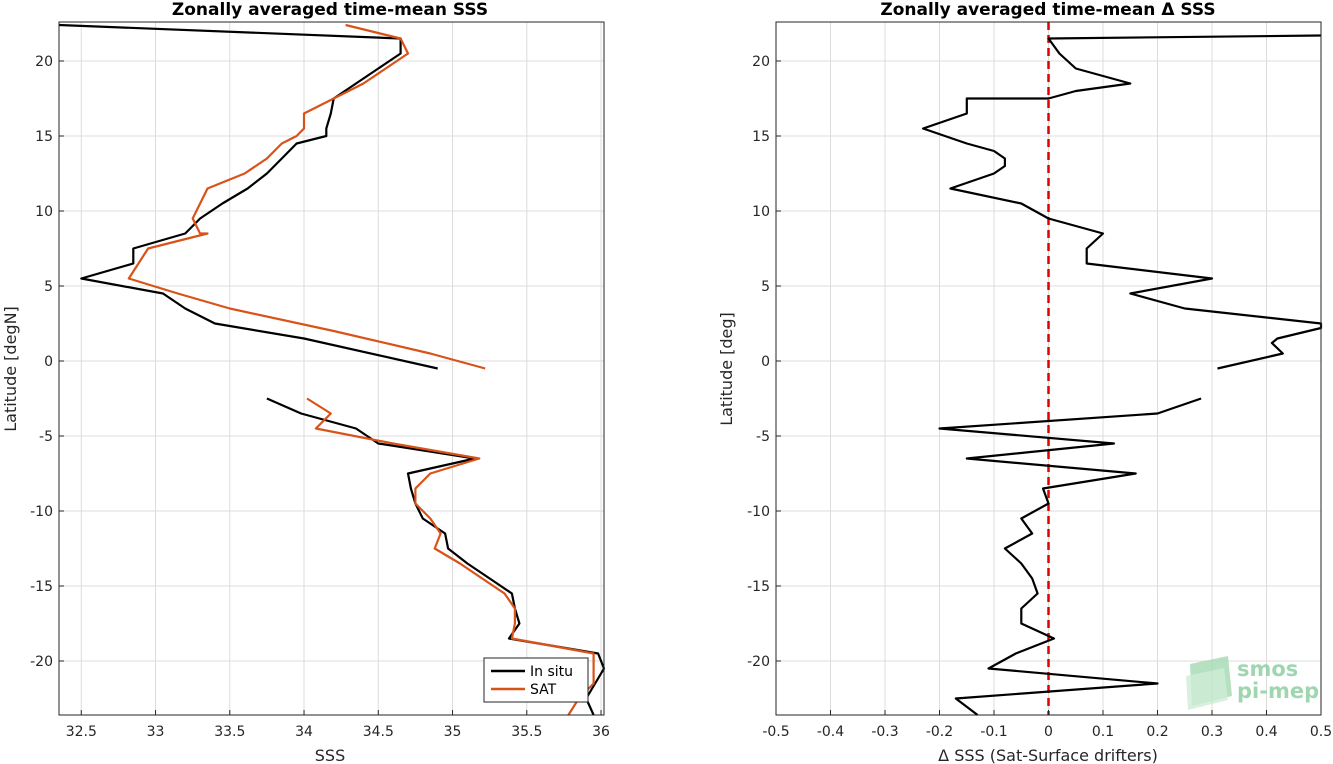  I want to click on legend-label-in-situ: In situ, so click(551, 672).